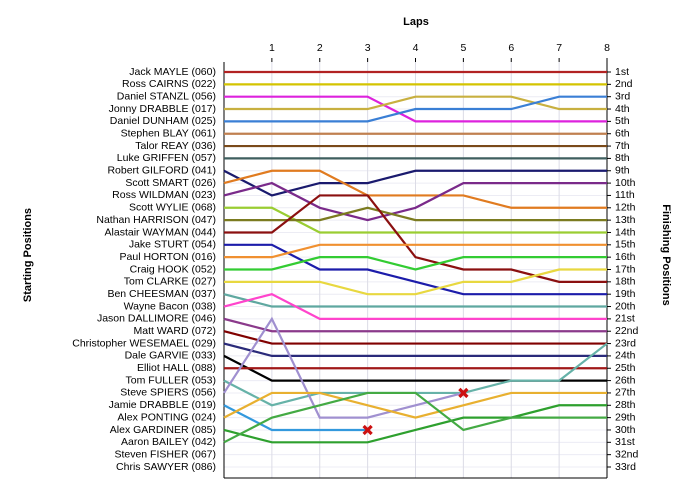 The width and height of the screenshot is (700, 495). Describe the element at coordinates (166, 417) in the screenshot. I see `y-tick-label: Alex PONTING (024)` at that location.